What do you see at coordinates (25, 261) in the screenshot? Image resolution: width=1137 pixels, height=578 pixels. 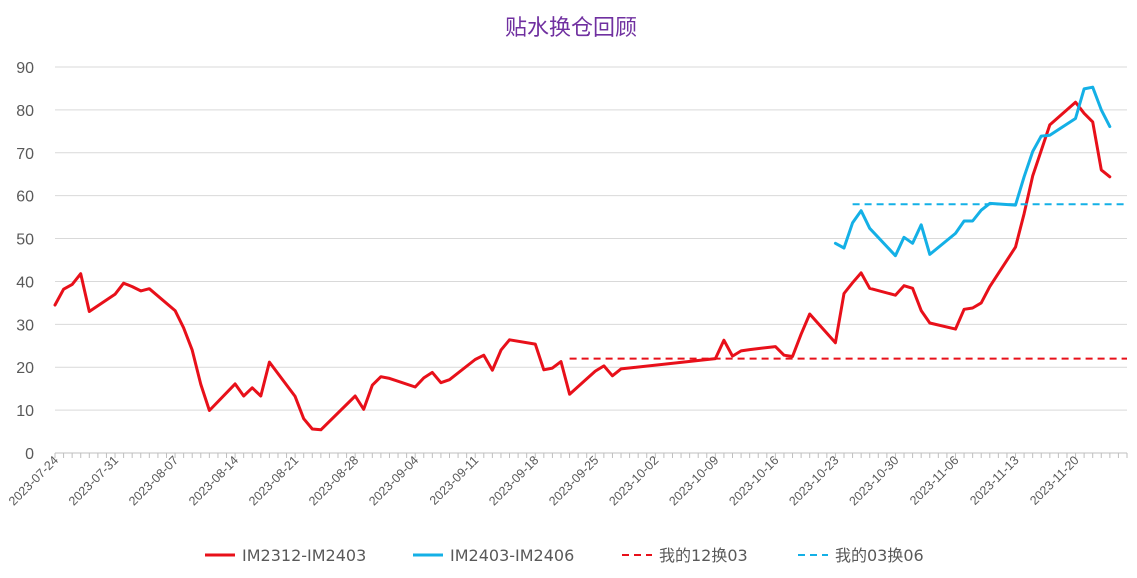 I see `y-axis: 0 10 20 30 40 50 60 70 80 90` at bounding box center [25, 261].